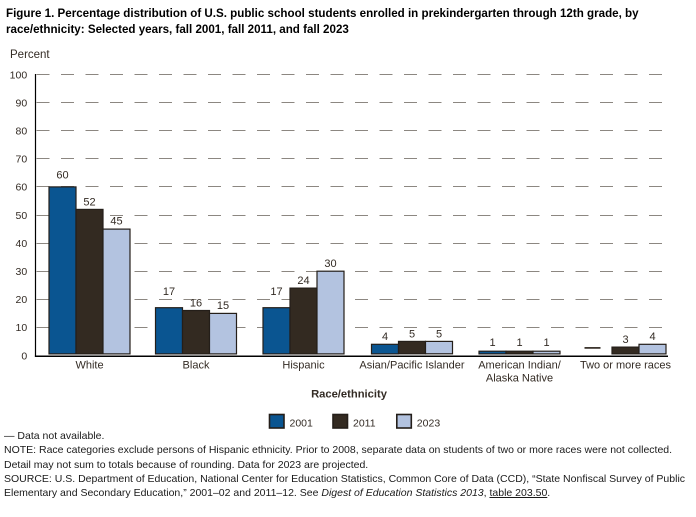 This screenshot has width=696, height=517. What do you see at coordinates (22, 216) in the screenshot?
I see `svg-text: 50` at bounding box center [22, 216].